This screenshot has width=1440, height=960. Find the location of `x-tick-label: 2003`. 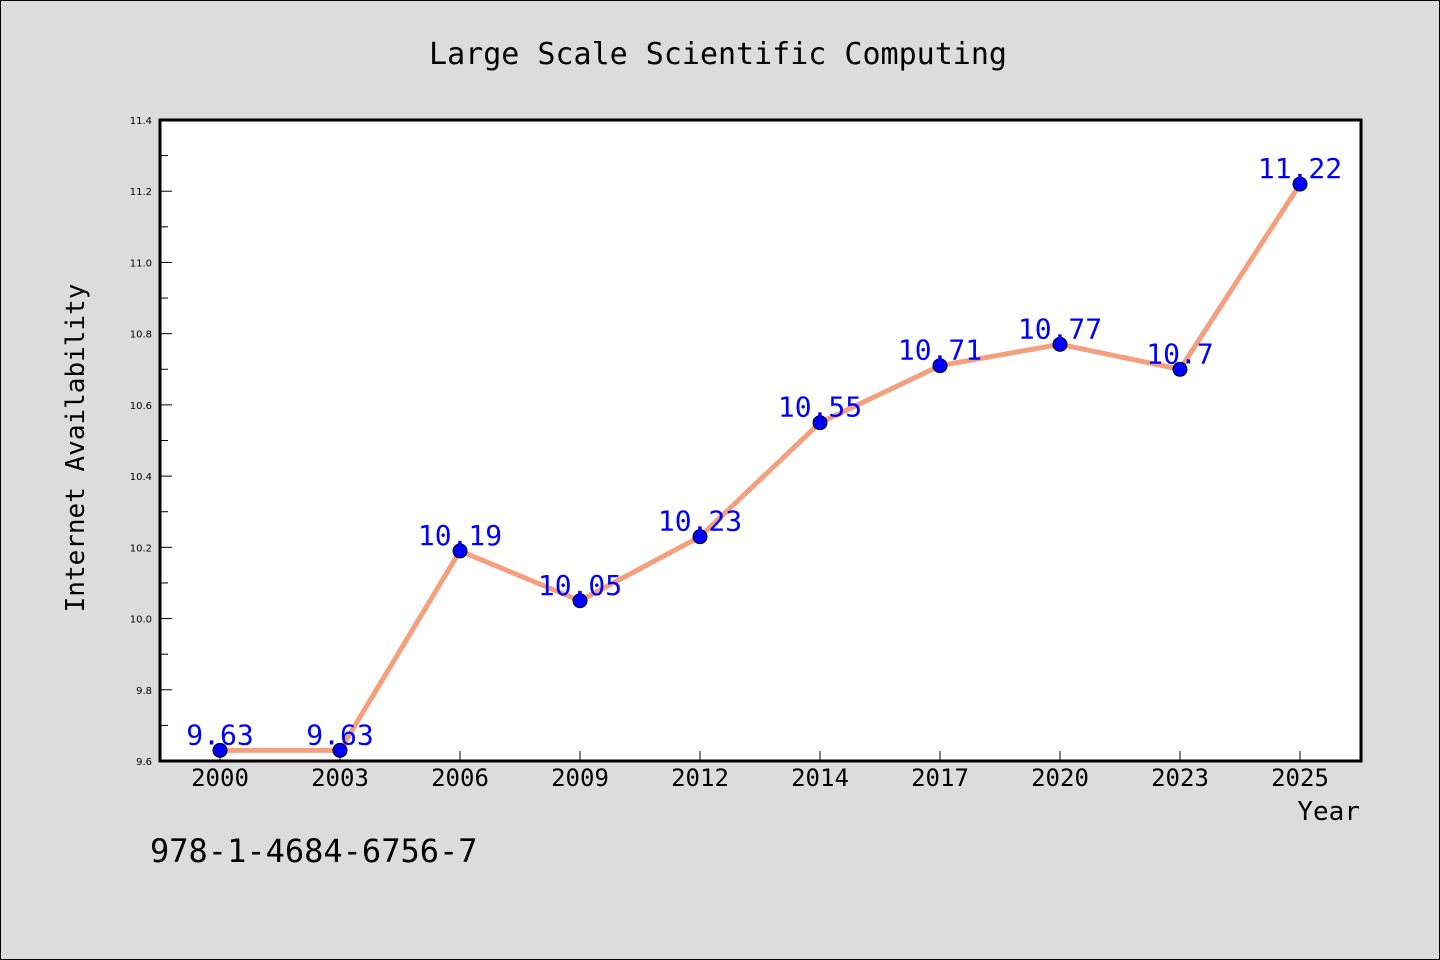

x-tick-label: 2003 is located at coordinates (340, 778).